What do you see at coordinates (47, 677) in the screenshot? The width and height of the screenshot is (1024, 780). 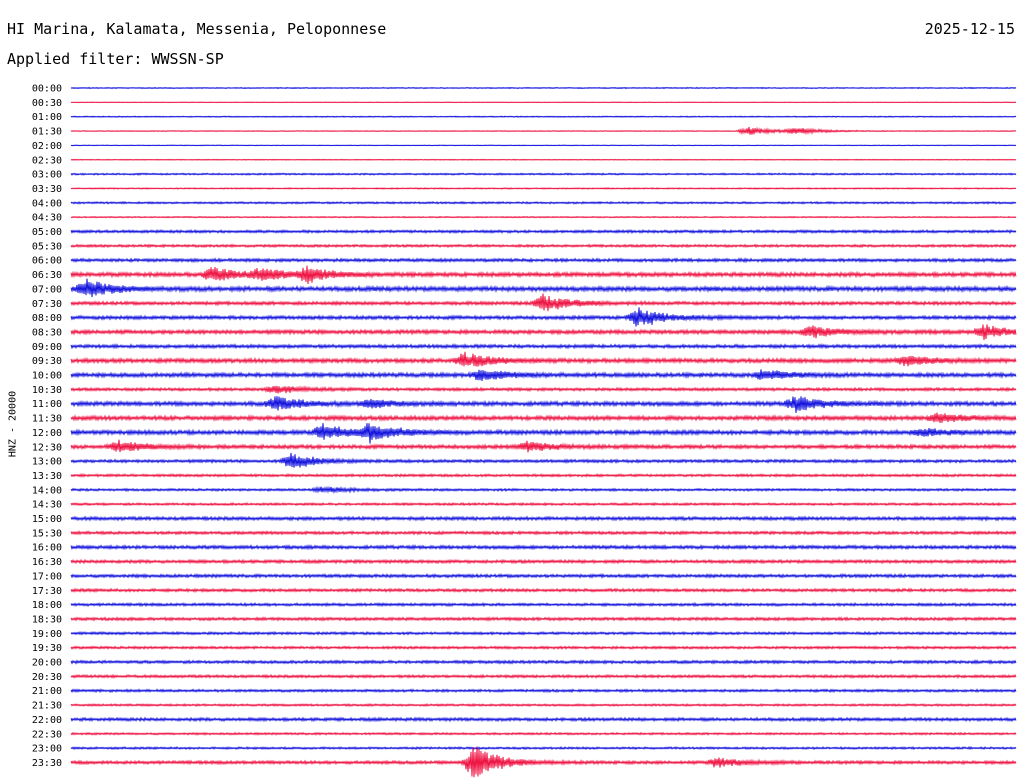 I see `row-time-label: 20:30` at bounding box center [47, 677].